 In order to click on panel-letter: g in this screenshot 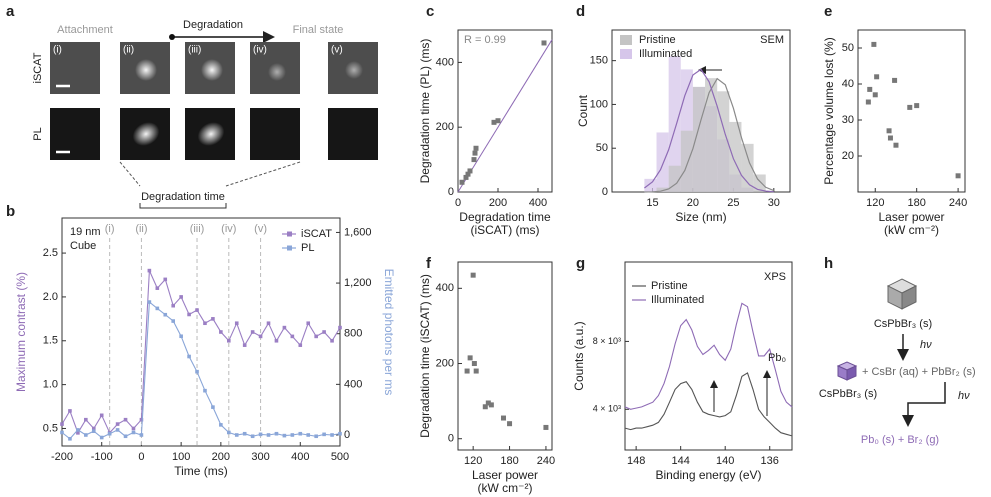, I will do `click(580, 263)`.